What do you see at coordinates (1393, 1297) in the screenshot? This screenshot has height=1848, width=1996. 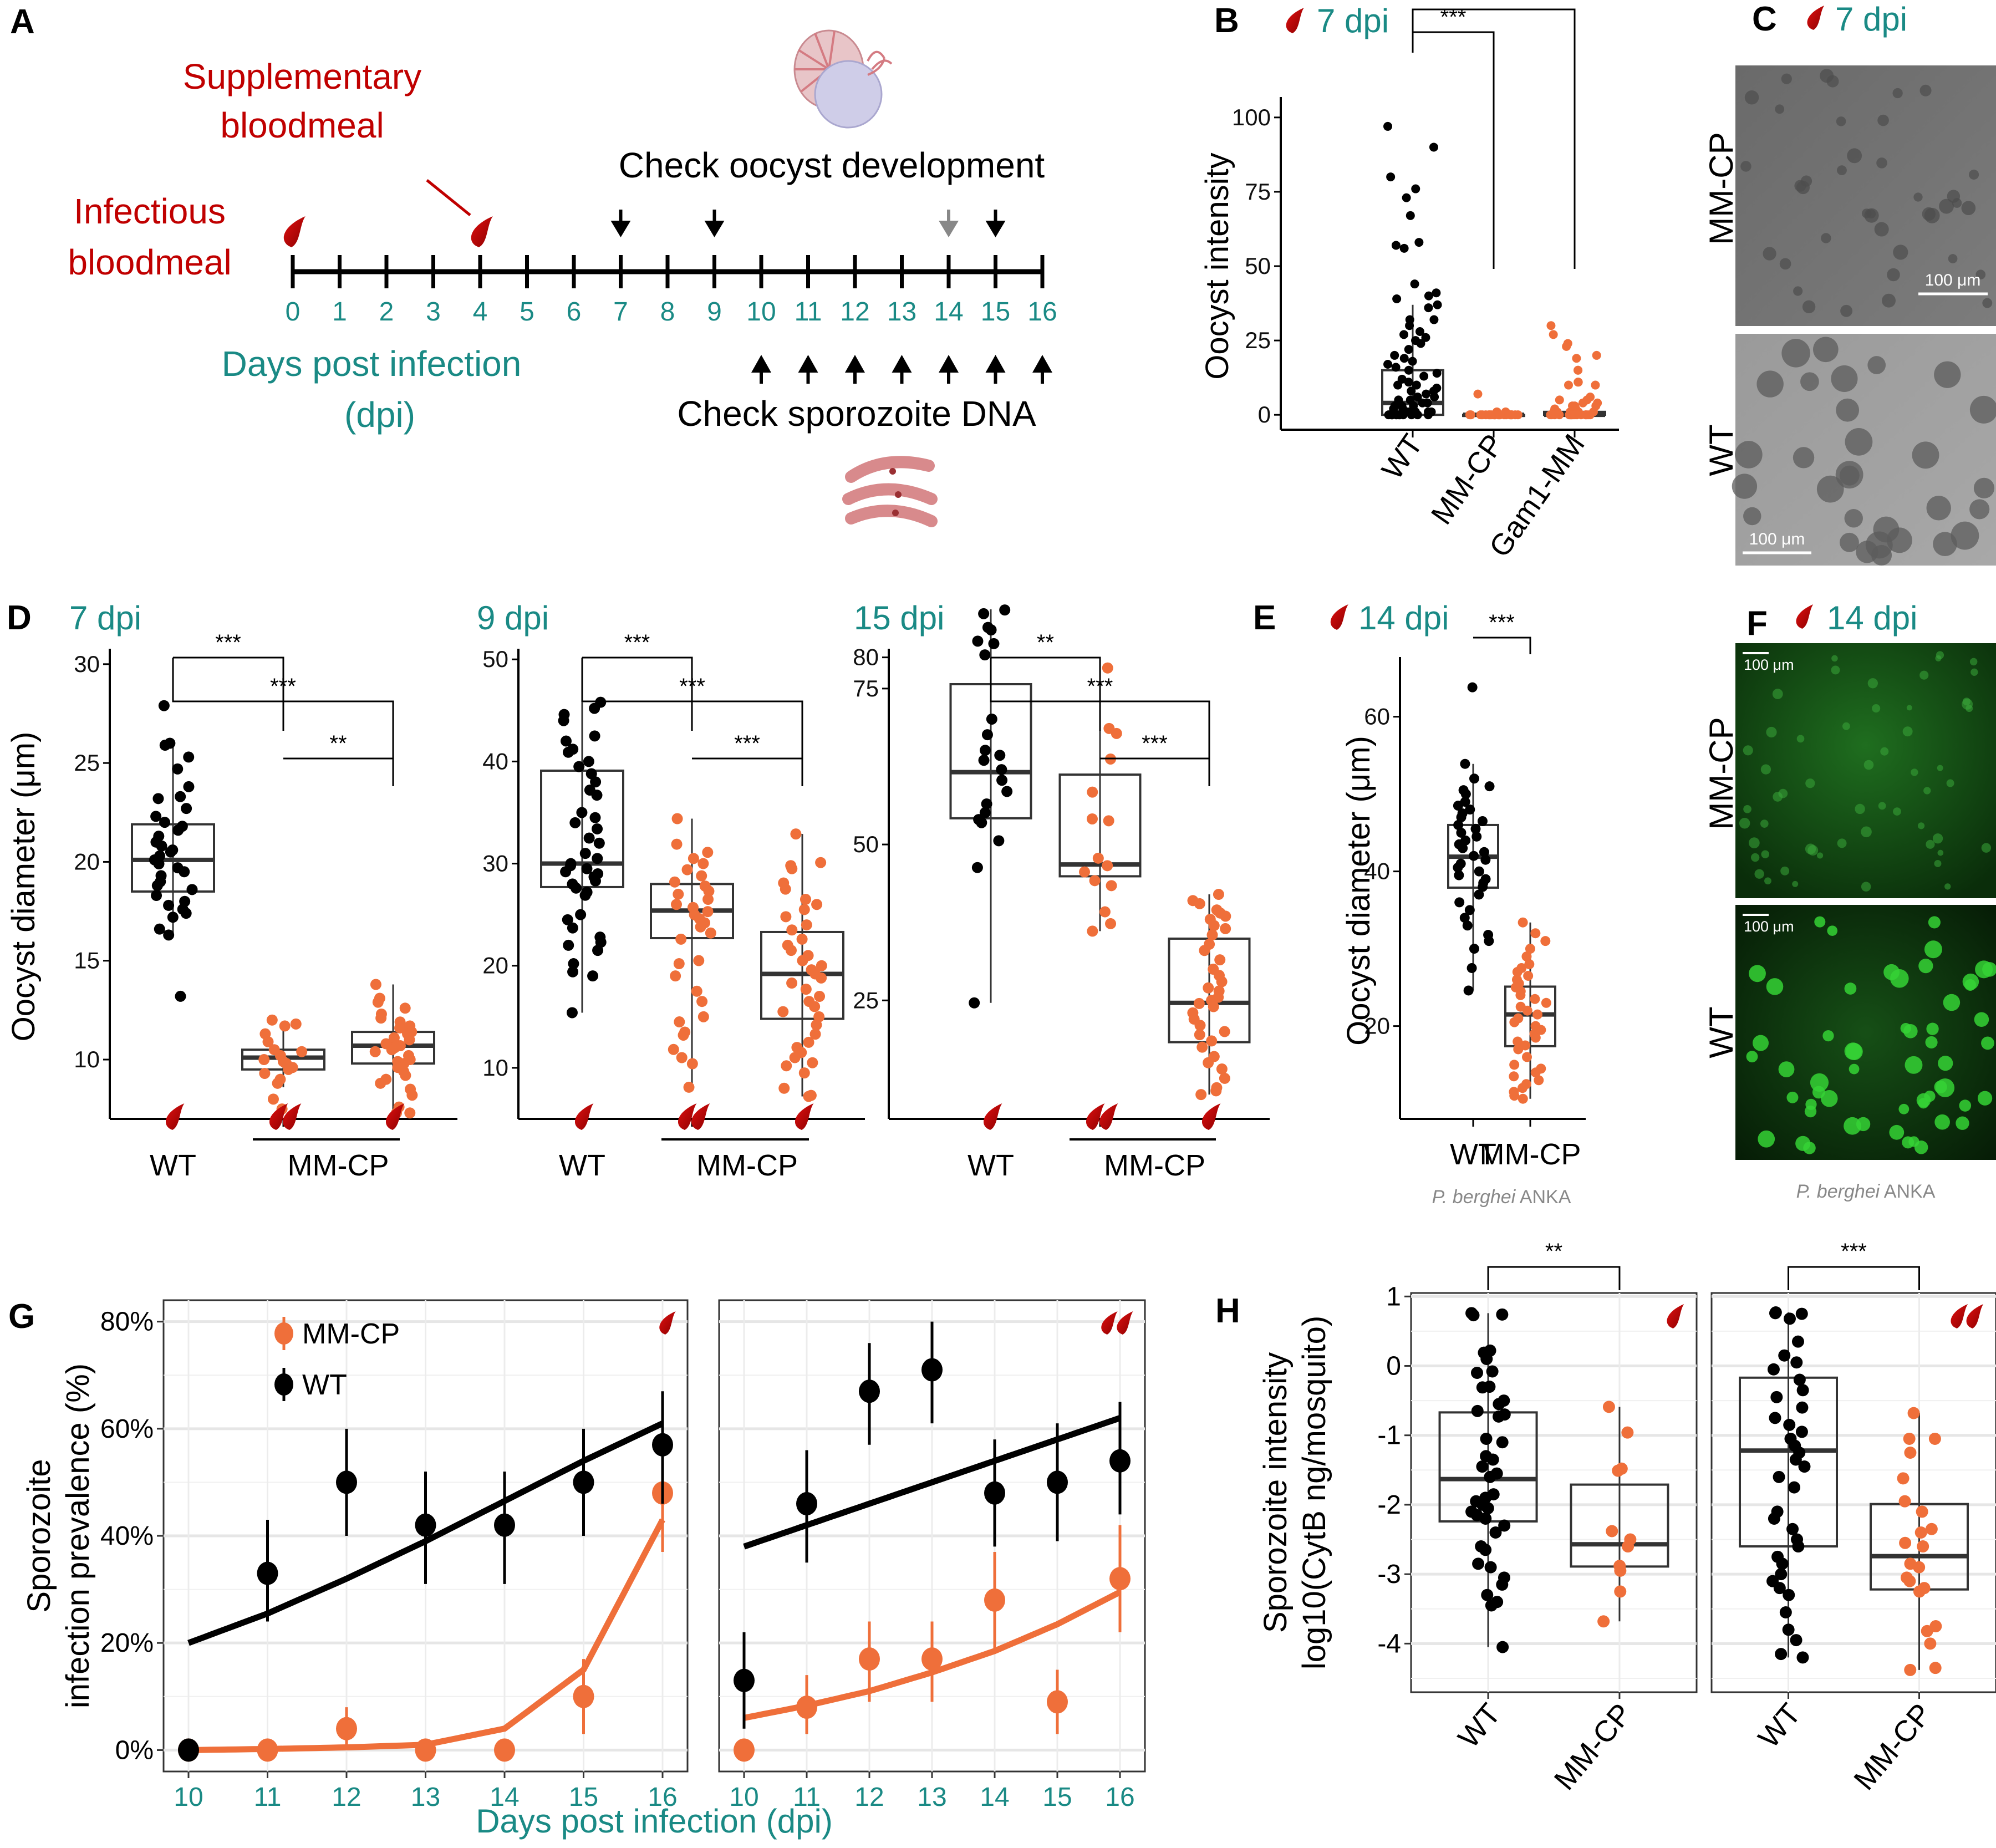 I see `y-tick-label: 1` at bounding box center [1393, 1297].